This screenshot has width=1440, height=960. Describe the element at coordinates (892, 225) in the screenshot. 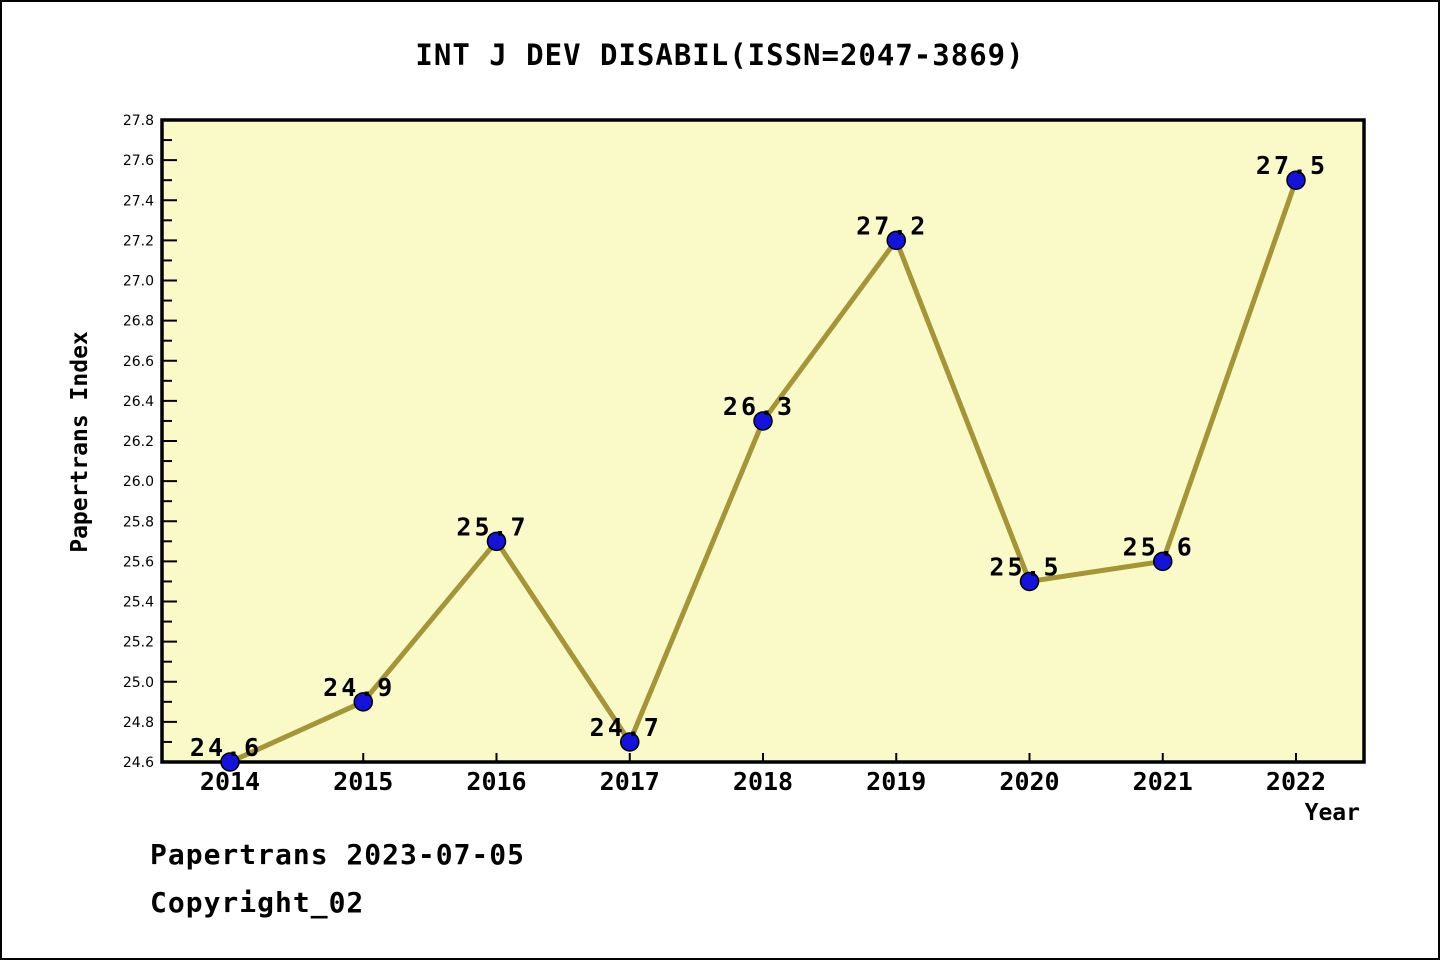

I see `data-point-label: 27.2` at that location.